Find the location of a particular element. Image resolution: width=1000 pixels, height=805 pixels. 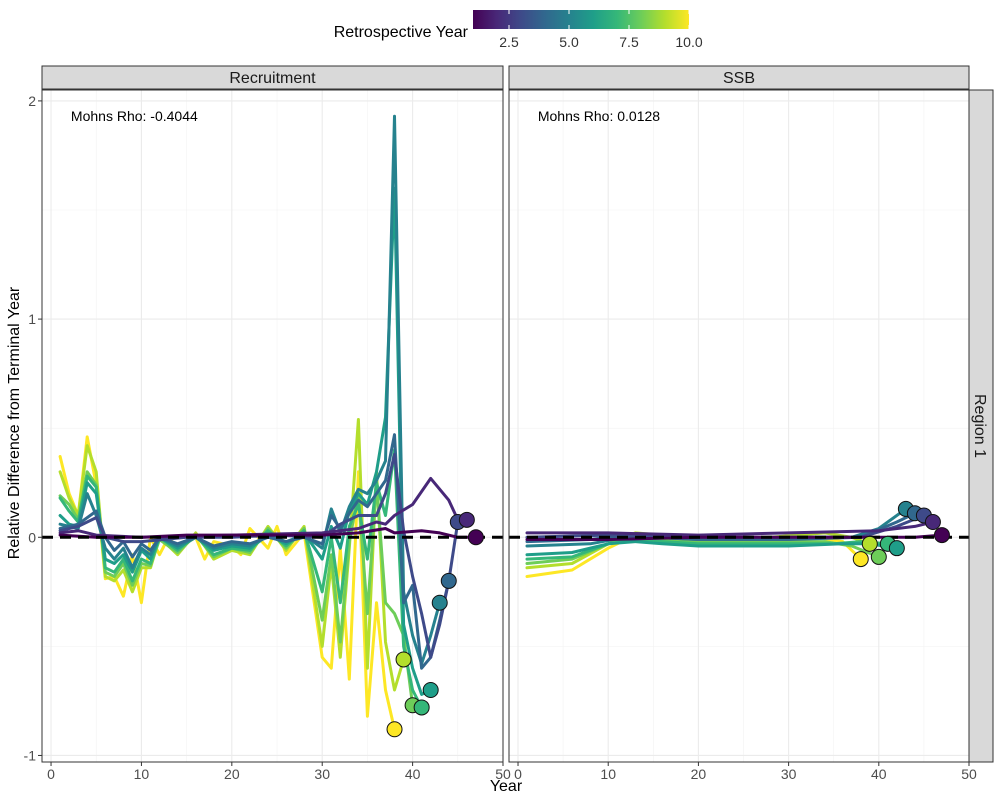

colorbar-legend: Retrospective Year 2.5 5.0 7.5 10.0 is located at coordinates (518, 30).